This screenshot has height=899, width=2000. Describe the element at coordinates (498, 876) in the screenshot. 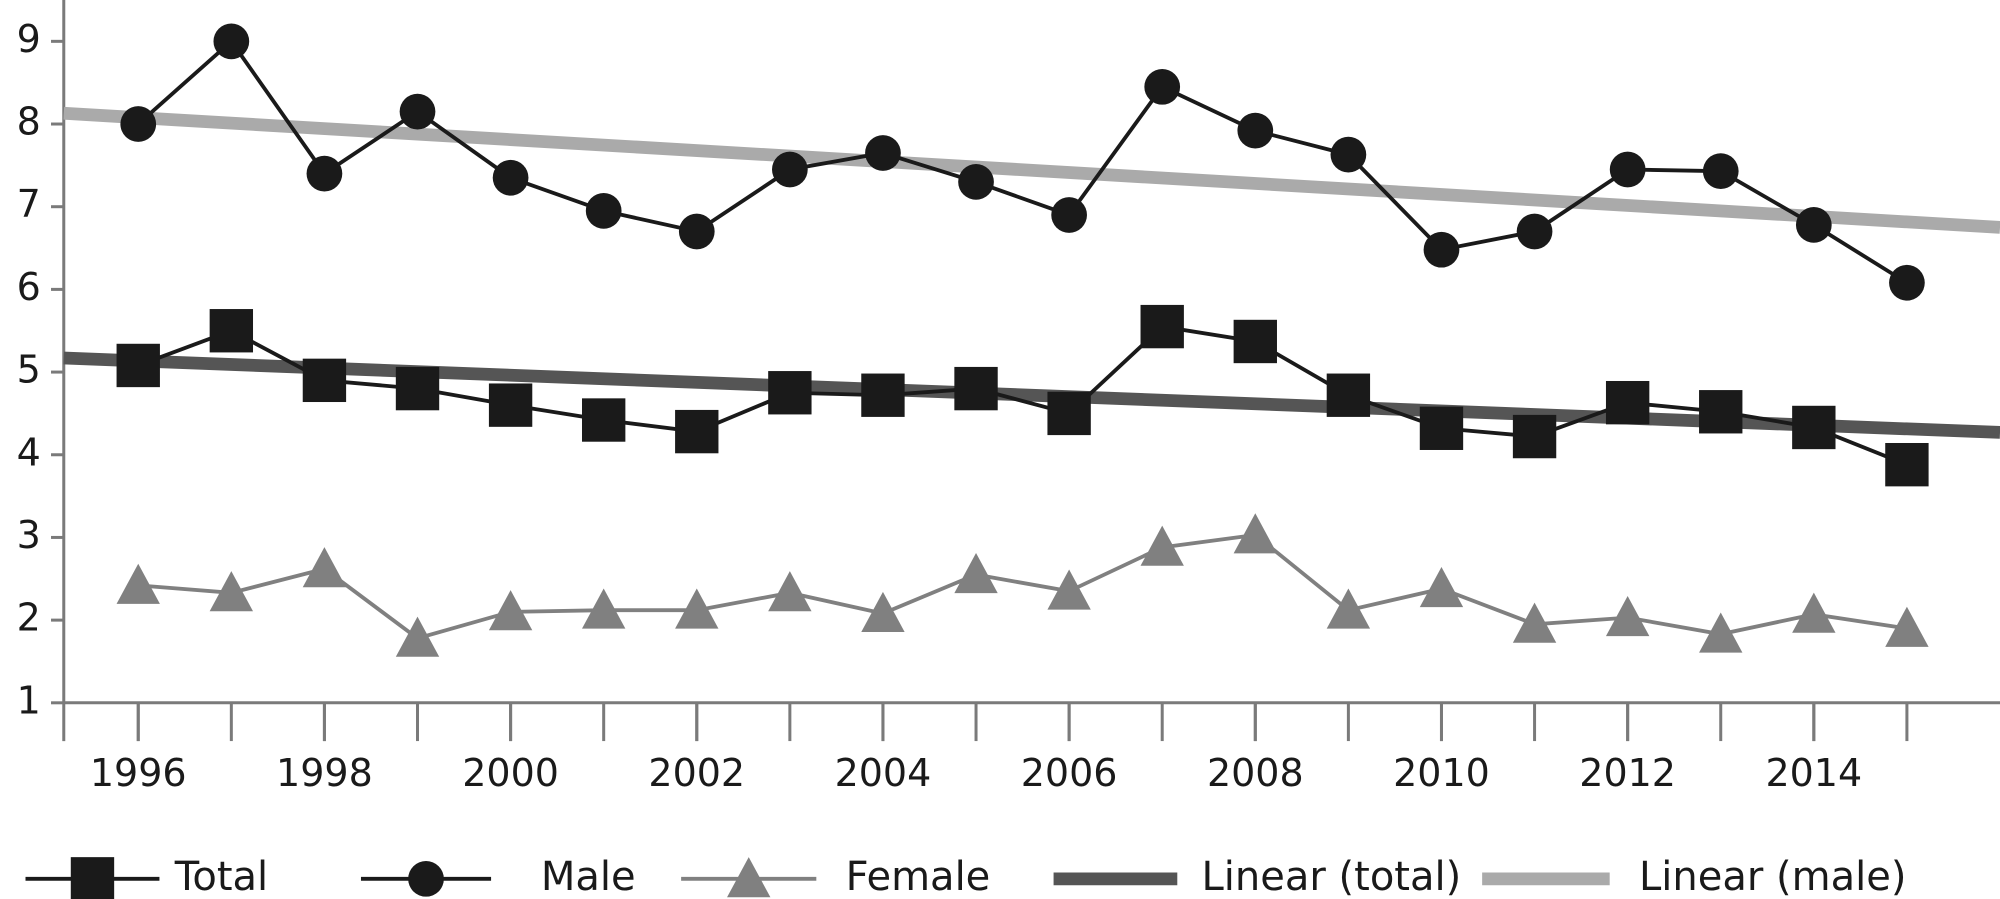

I see `legend-item: Male` at that location.